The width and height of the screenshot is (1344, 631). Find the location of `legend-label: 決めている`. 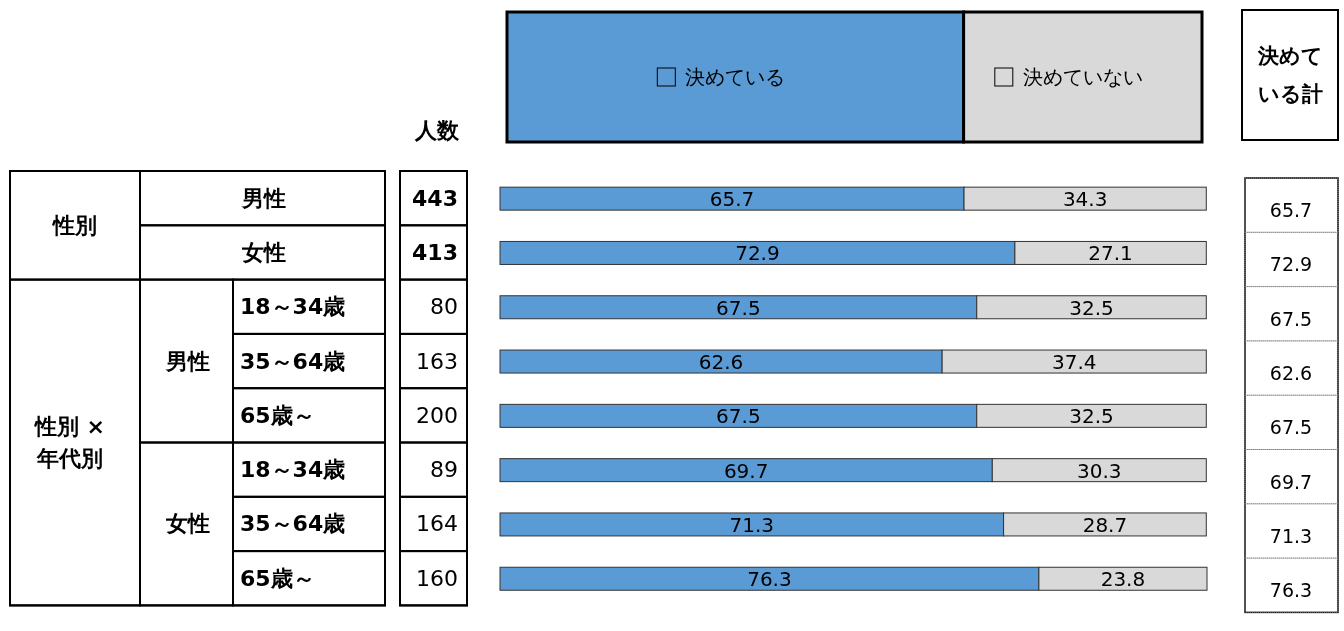

legend-label: 決めている is located at coordinates (735, 77).